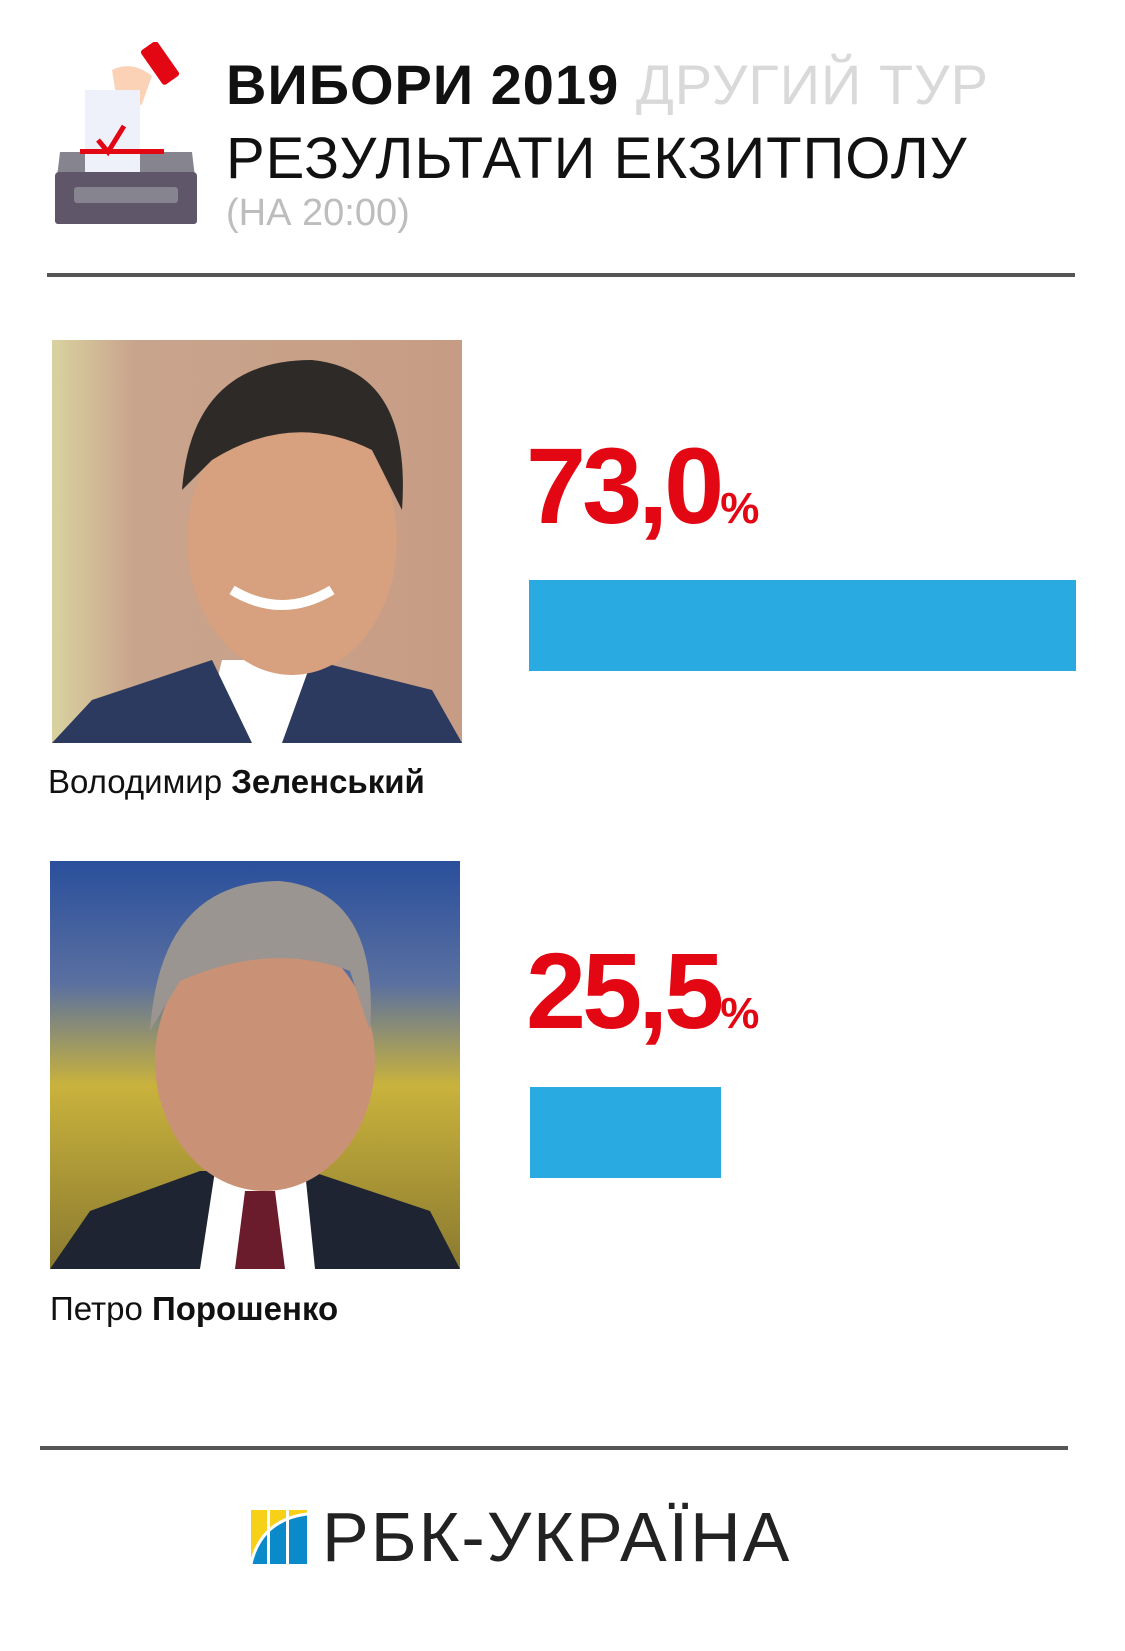 The width and height of the screenshot is (1125, 1651). I want to click on ballot-box-icon, so click(126, 133).